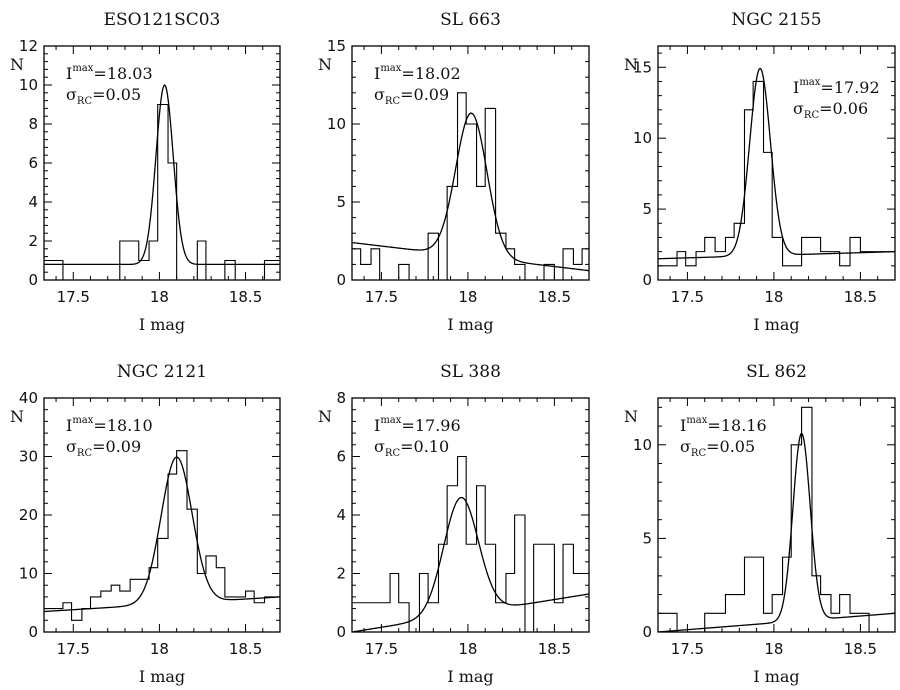 This screenshot has height=690, width=900. Describe the element at coordinates (836, 87) in the screenshot. I see `peak-mag-annotation: Imax=17.92` at that location.